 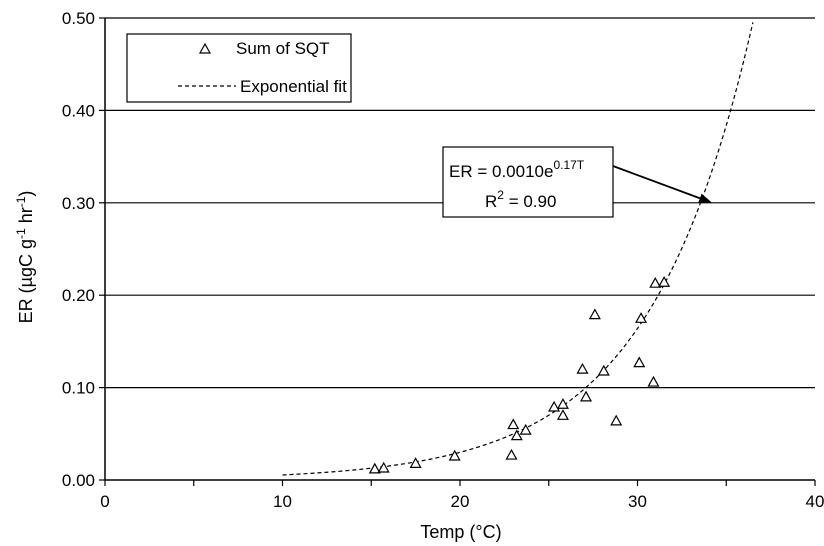 I want to click on x-axis-title: Temp (°C), so click(x=460, y=532).